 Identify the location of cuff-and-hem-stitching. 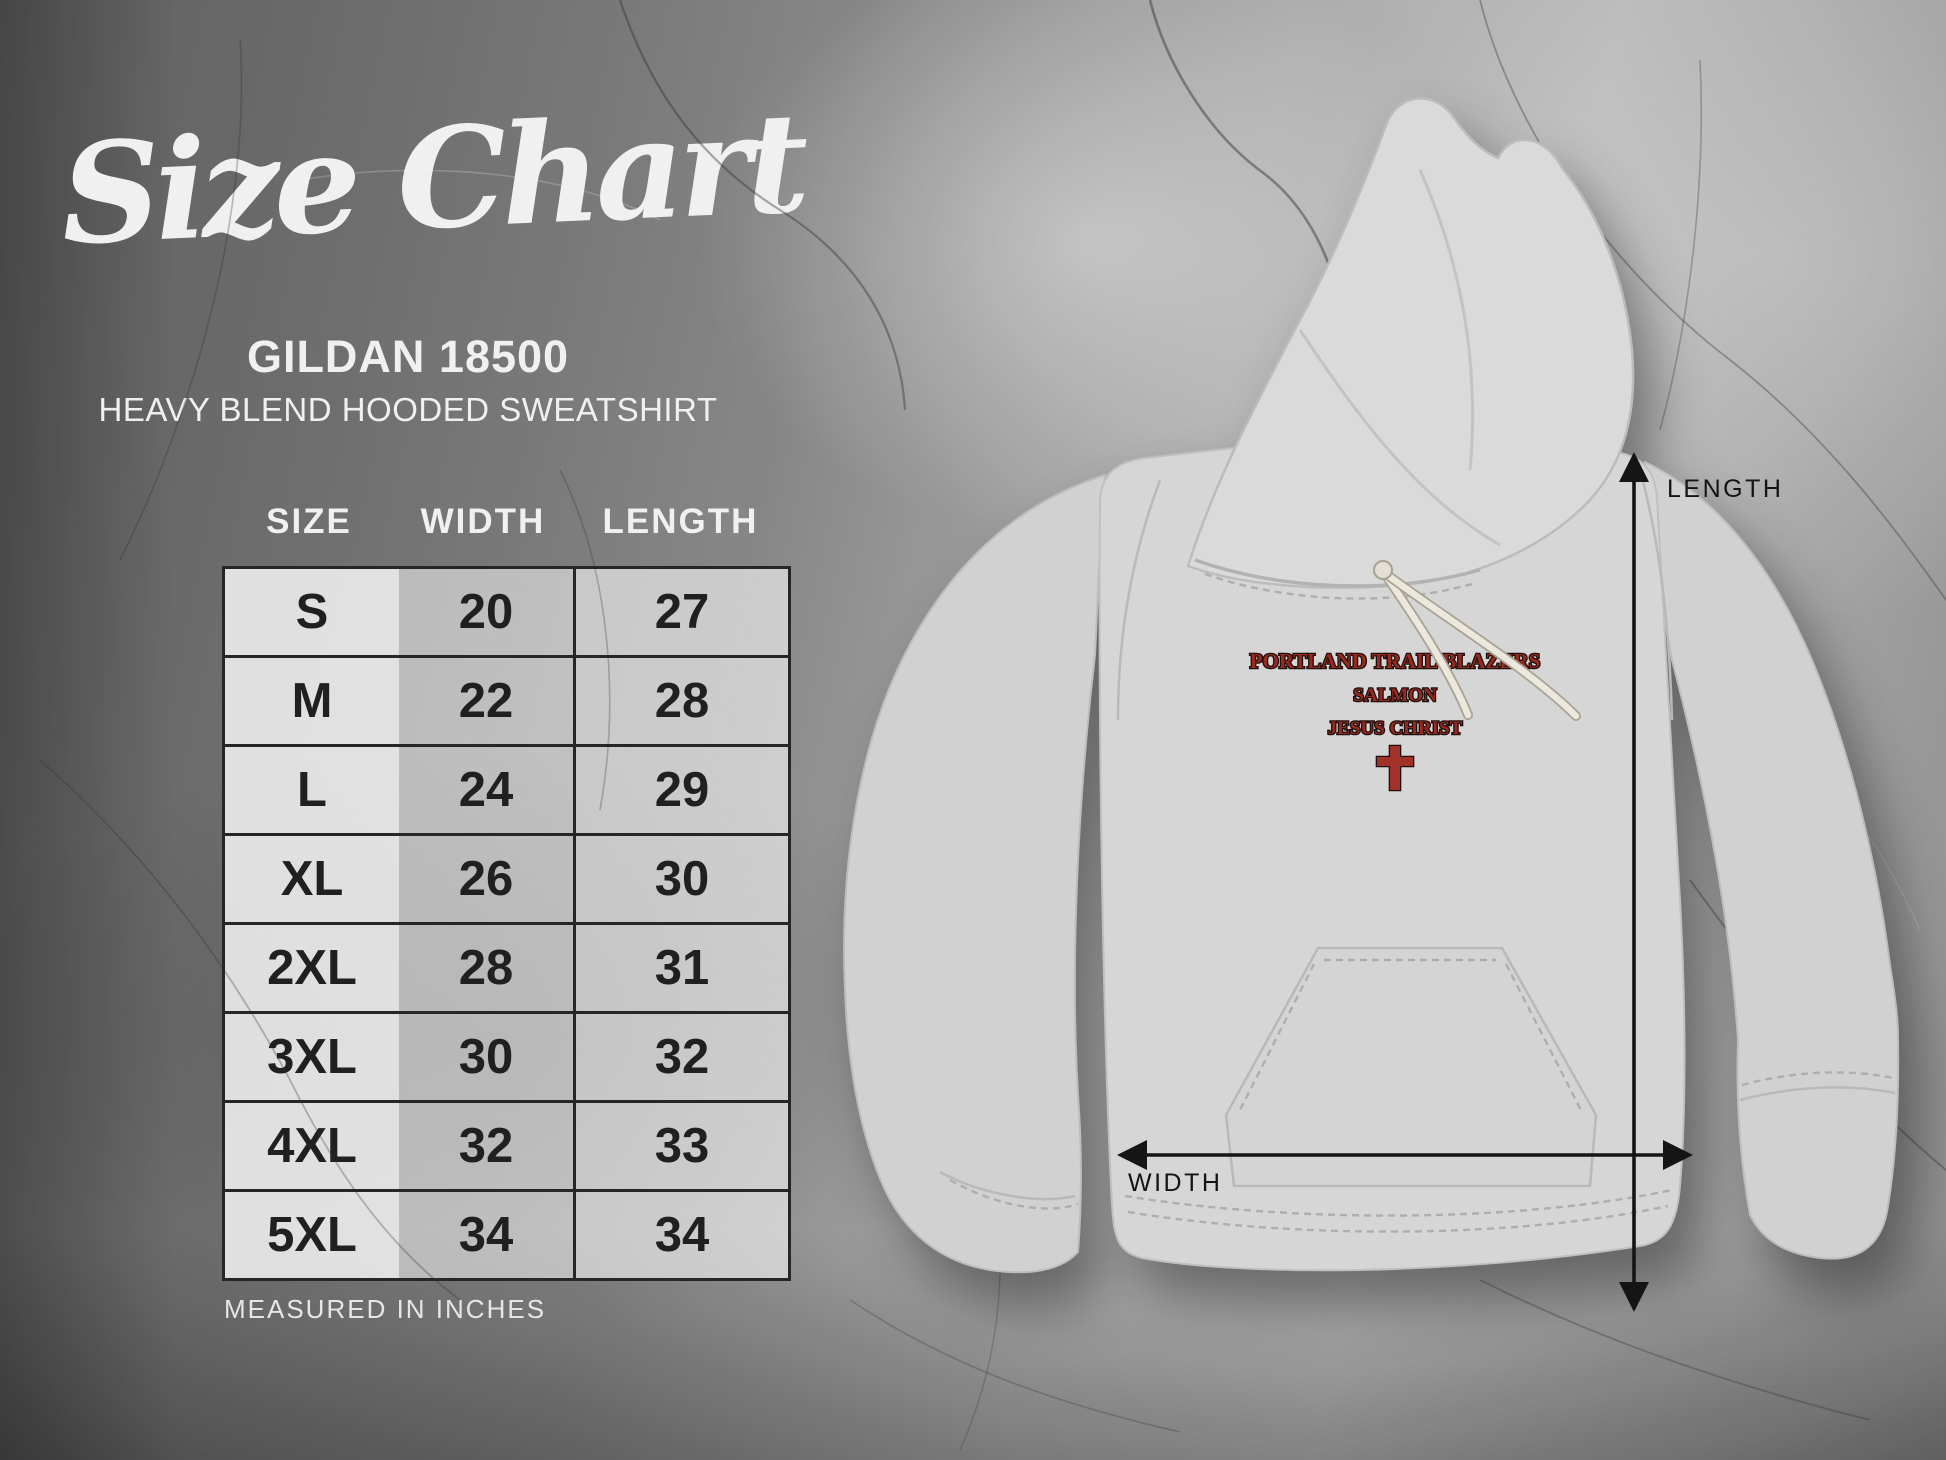
(1417, 1152).